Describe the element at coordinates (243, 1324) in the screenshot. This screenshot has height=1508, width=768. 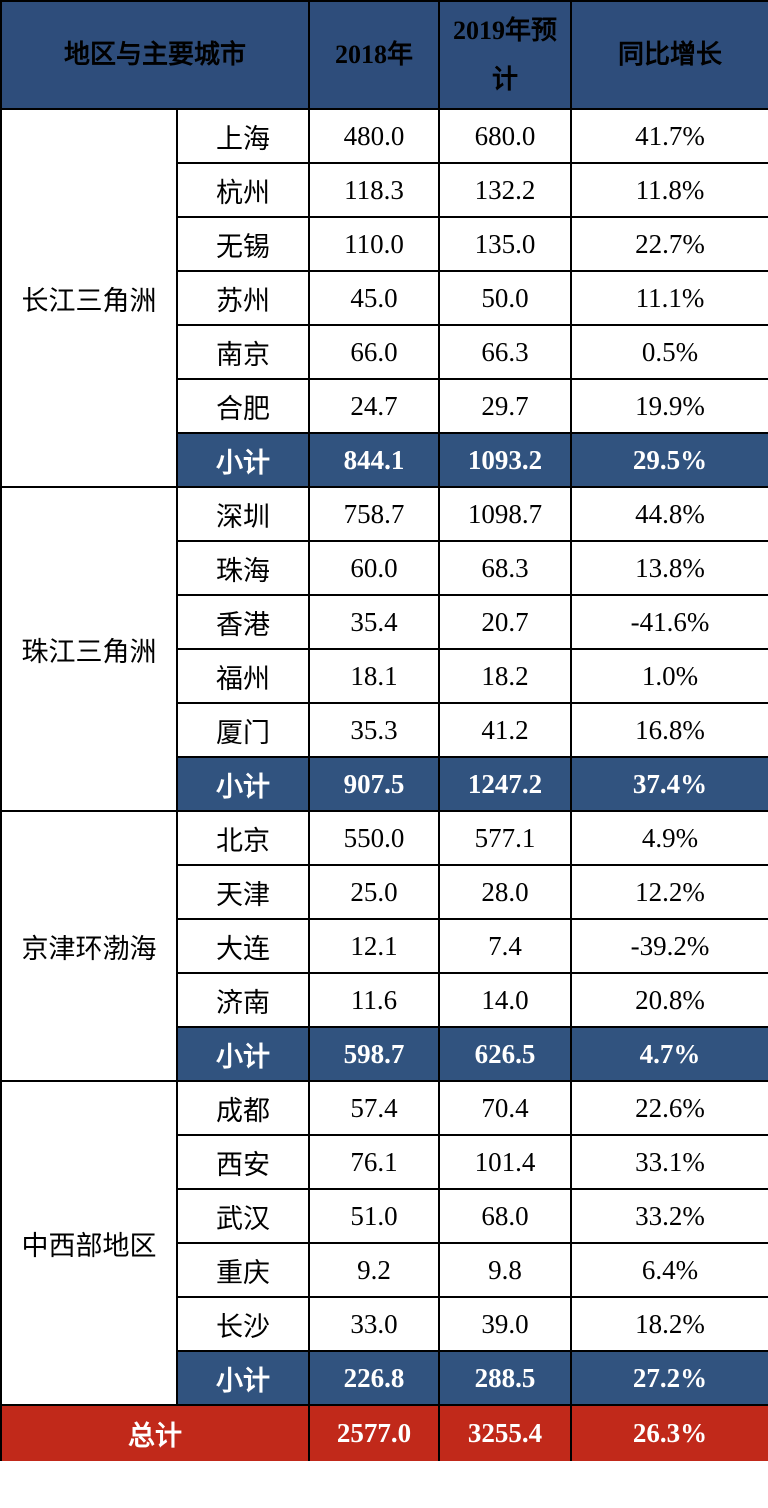
I see `city-cell: 长沙` at that location.